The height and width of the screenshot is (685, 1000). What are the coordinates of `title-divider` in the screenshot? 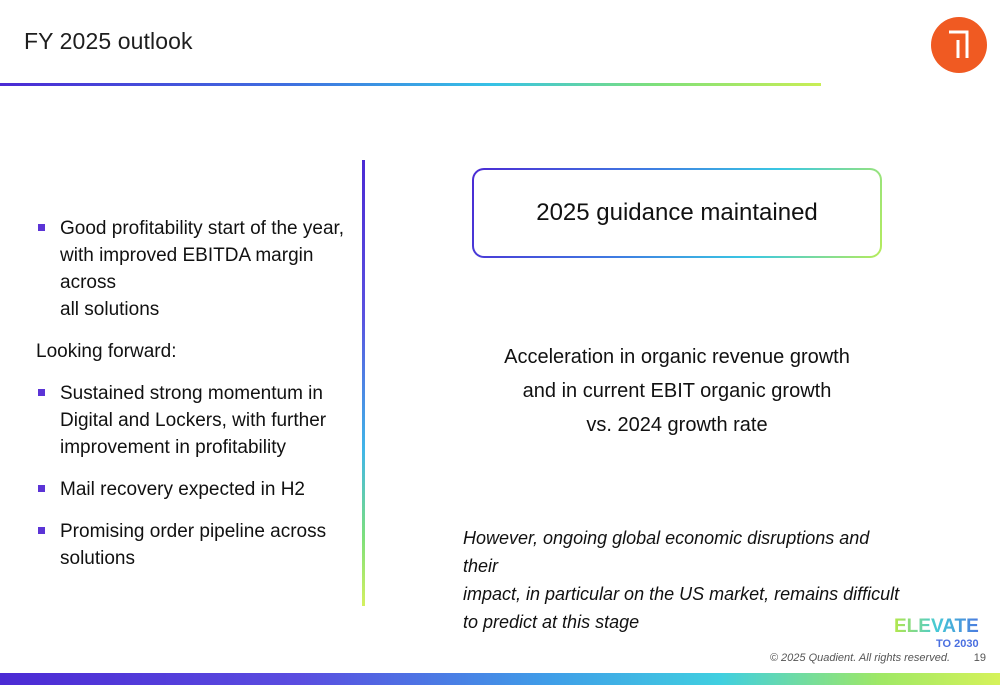 It's located at (410, 84).